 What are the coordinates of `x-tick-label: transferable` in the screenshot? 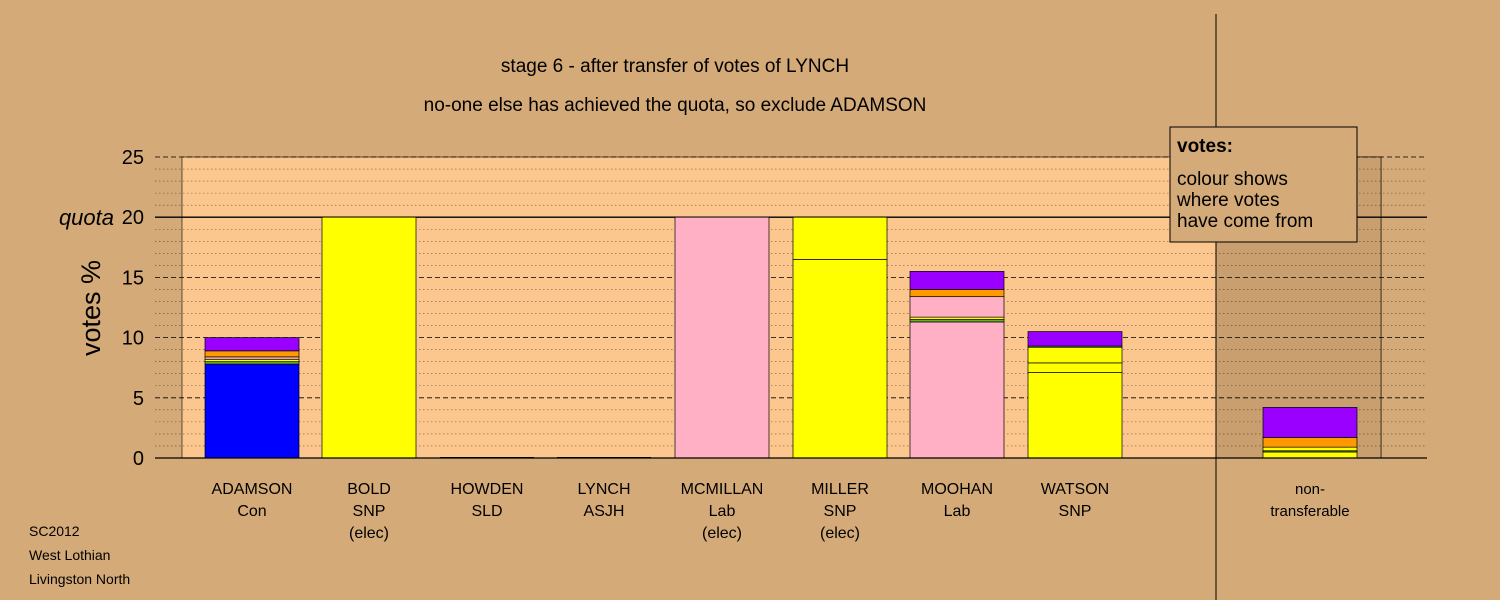 It's located at (1309, 511).